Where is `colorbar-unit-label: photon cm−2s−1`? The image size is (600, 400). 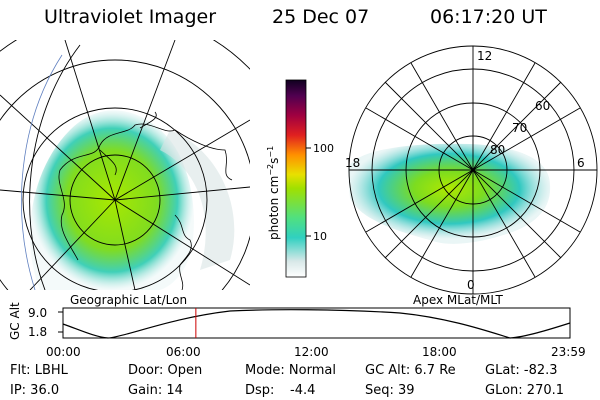 colorbar-unit-label: photon cm−2s−1 is located at coordinates (273, 193).